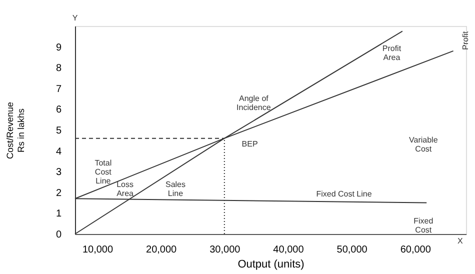 Image resolution: width=475 pixels, height=274 pixels. Describe the element at coordinates (59, 235) in the screenshot. I see `y-tick-label: 0` at that location.